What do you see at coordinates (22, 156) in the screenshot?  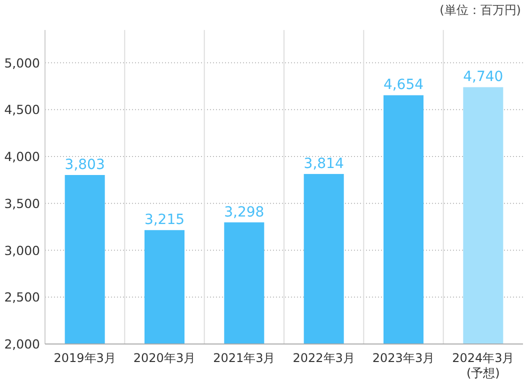 I see `y-tick-label: 4,000` at bounding box center [22, 156].